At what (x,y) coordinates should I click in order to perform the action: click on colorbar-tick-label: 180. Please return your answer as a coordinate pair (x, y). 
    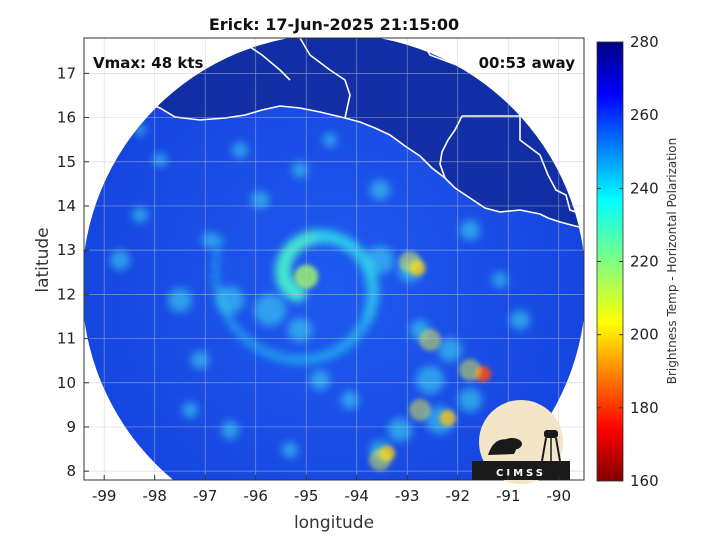
    Looking at the image, I should click on (644, 408).